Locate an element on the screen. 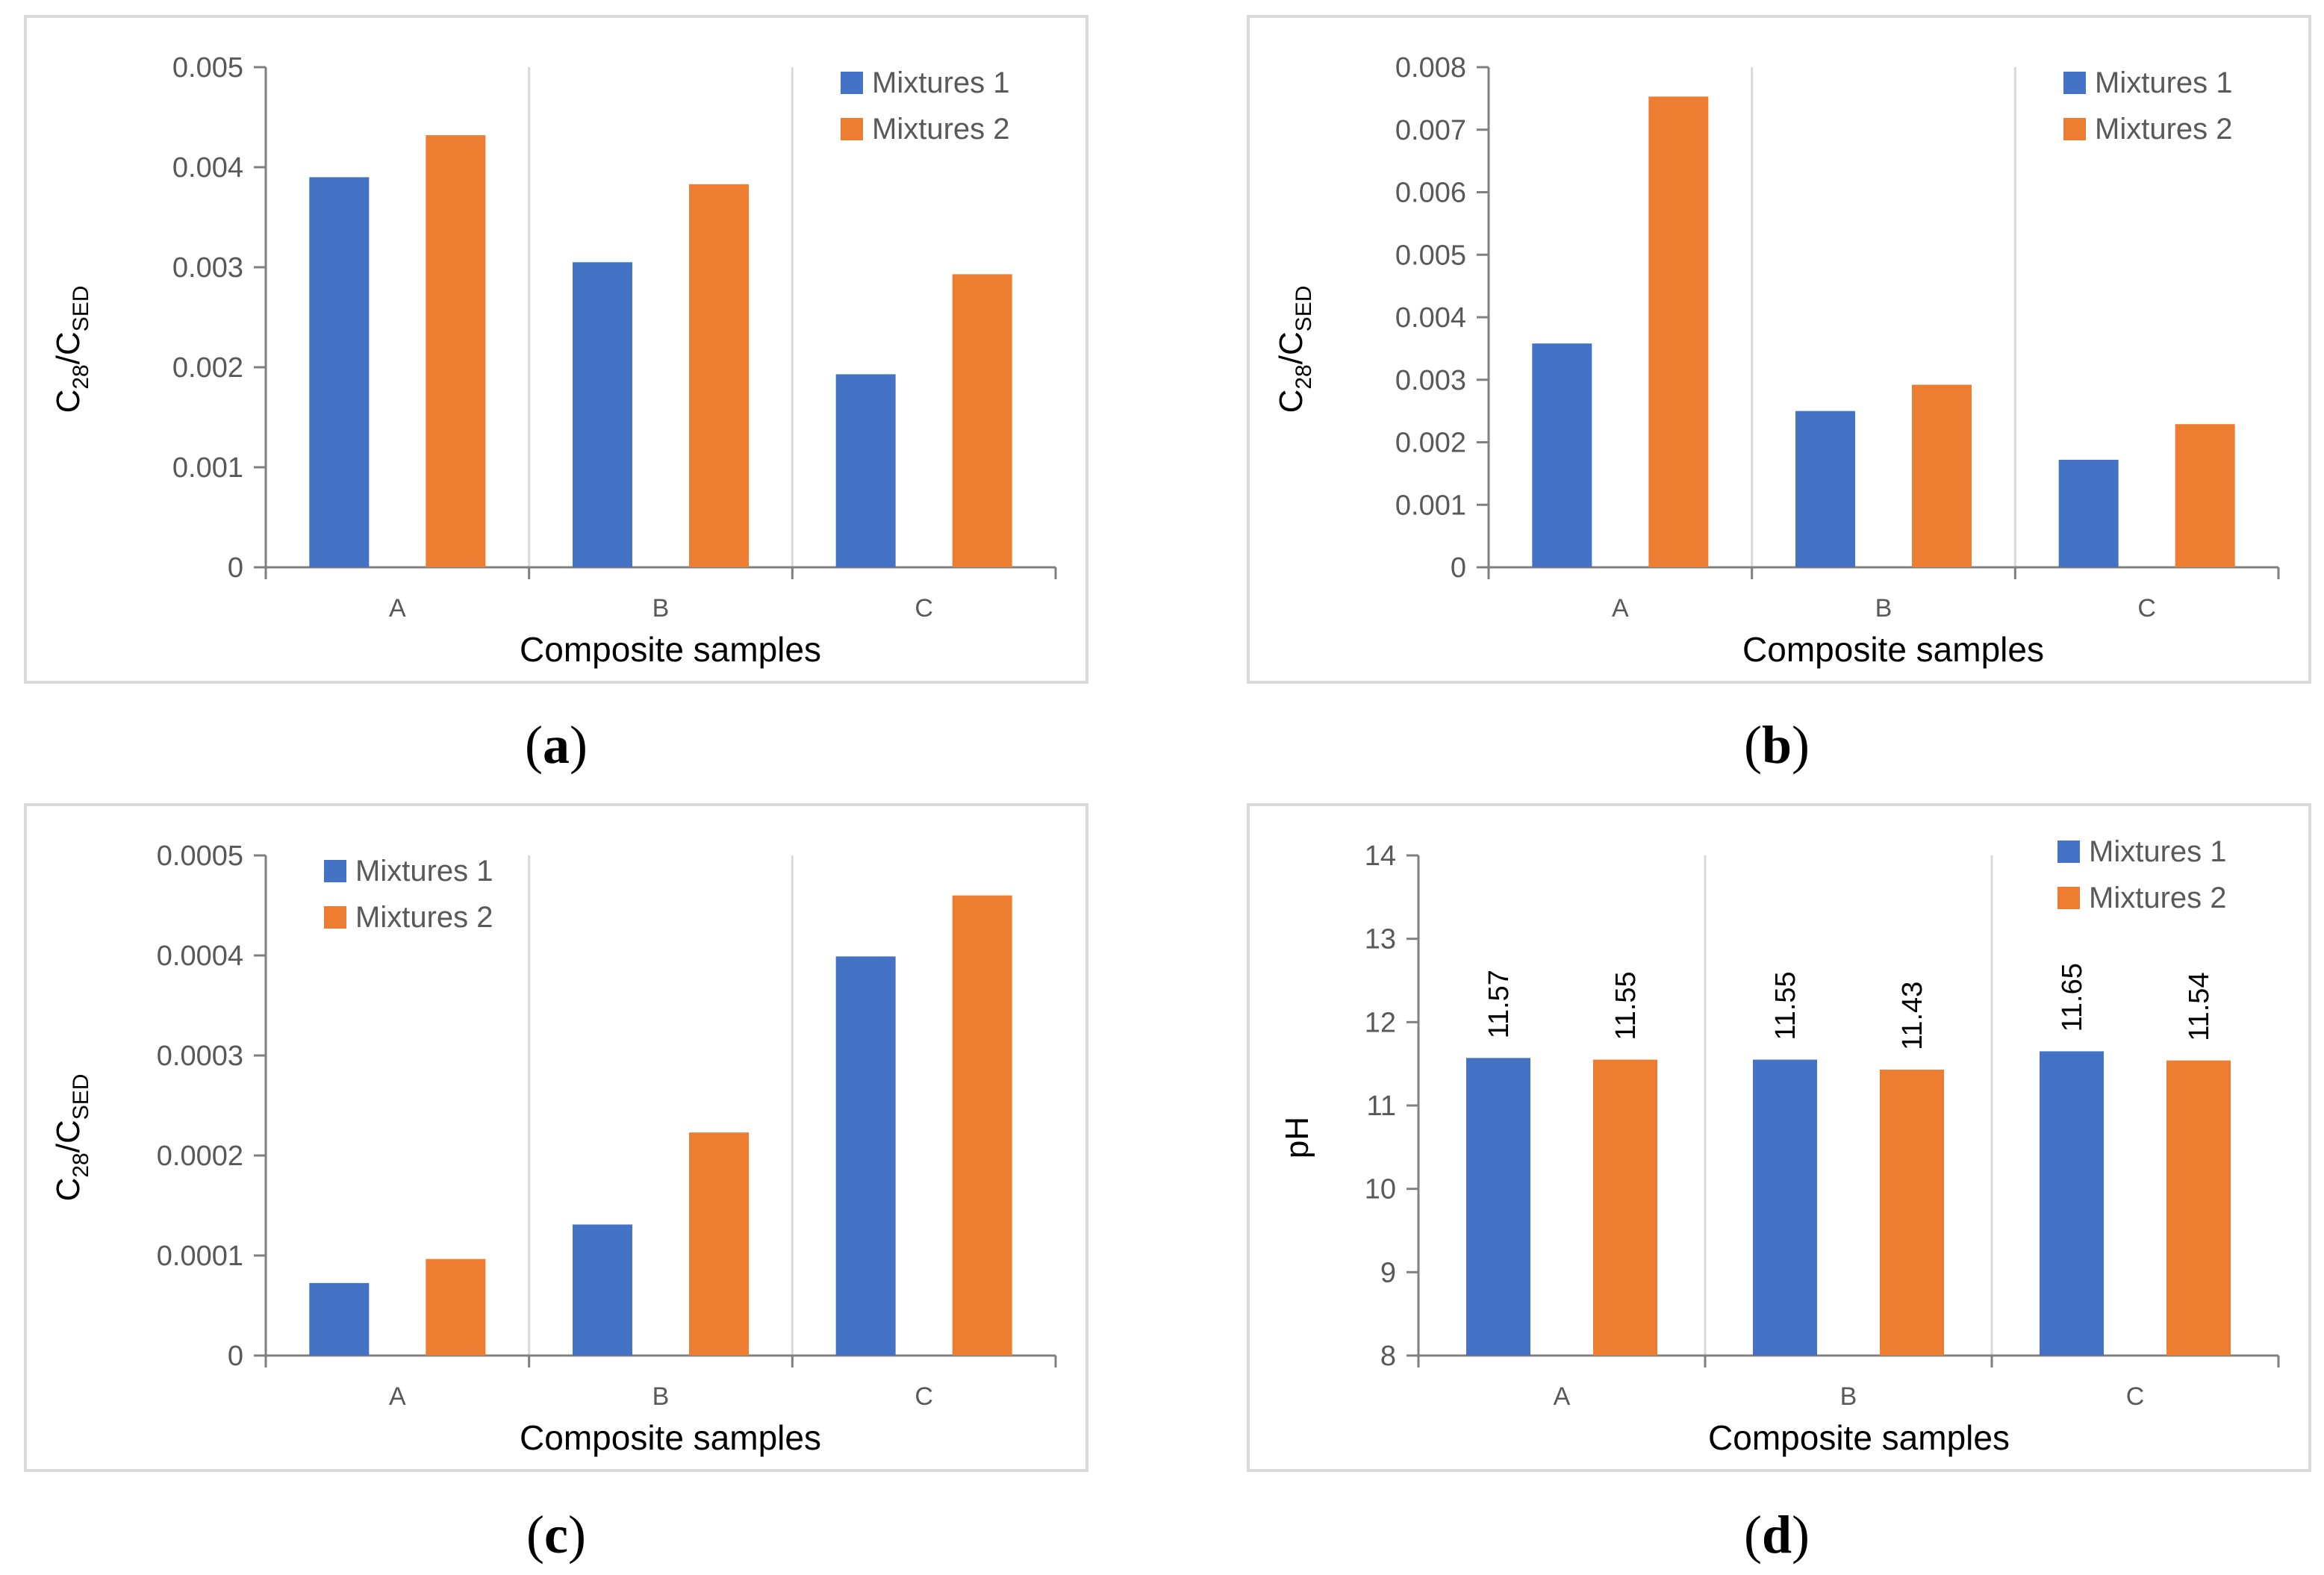 The image size is (2324, 1575). y-tick-label: 8 is located at coordinates (1388, 1356).